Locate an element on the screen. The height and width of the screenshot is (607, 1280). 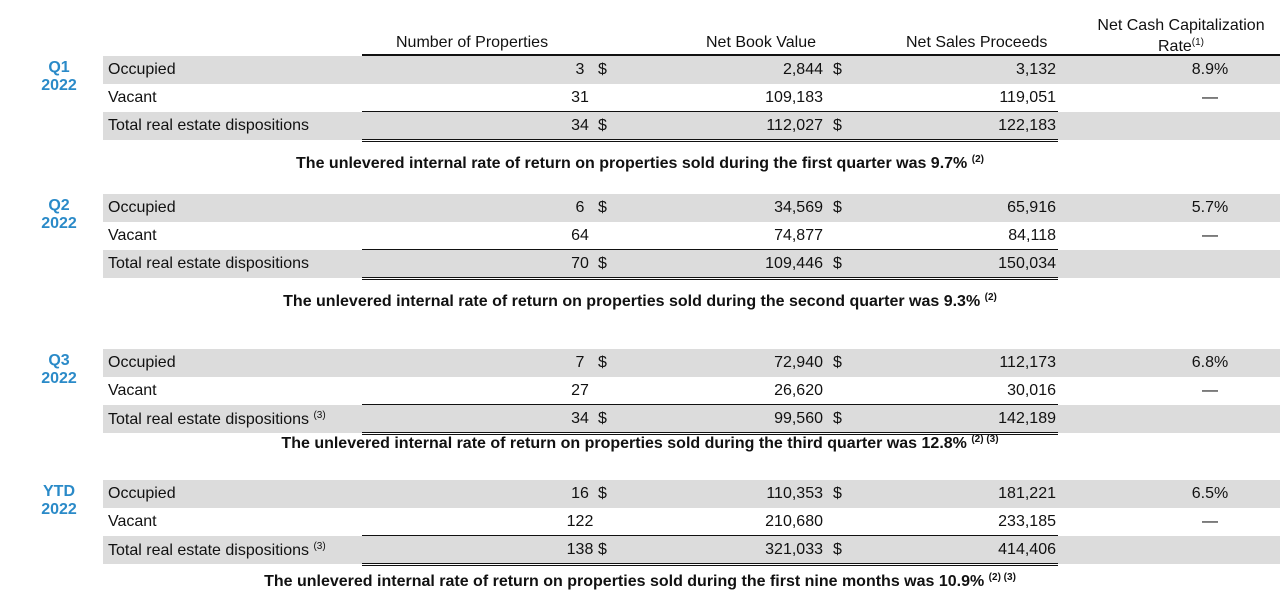
net-book-value-cell: 109,183 is located at coordinates (794, 97).